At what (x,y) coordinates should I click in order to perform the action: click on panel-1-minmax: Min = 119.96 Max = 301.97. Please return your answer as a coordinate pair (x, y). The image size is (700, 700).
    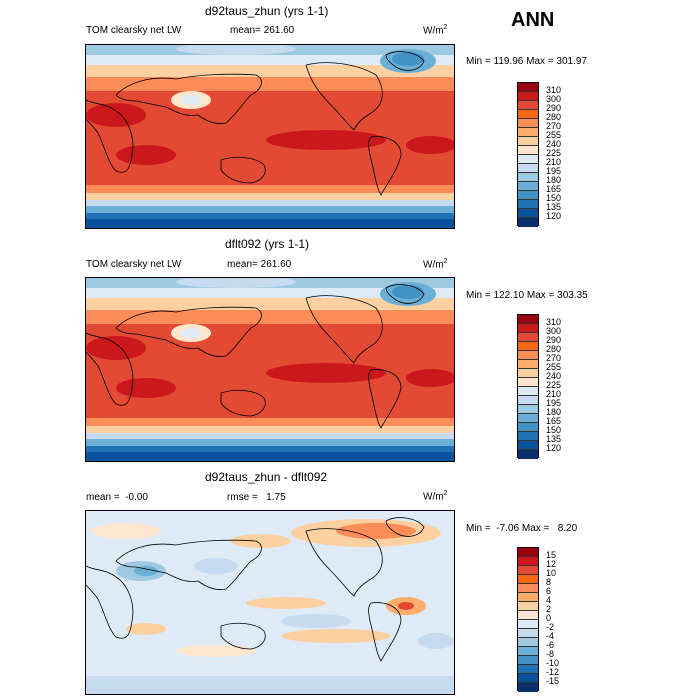
    Looking at the image, I should click on (527, 61).